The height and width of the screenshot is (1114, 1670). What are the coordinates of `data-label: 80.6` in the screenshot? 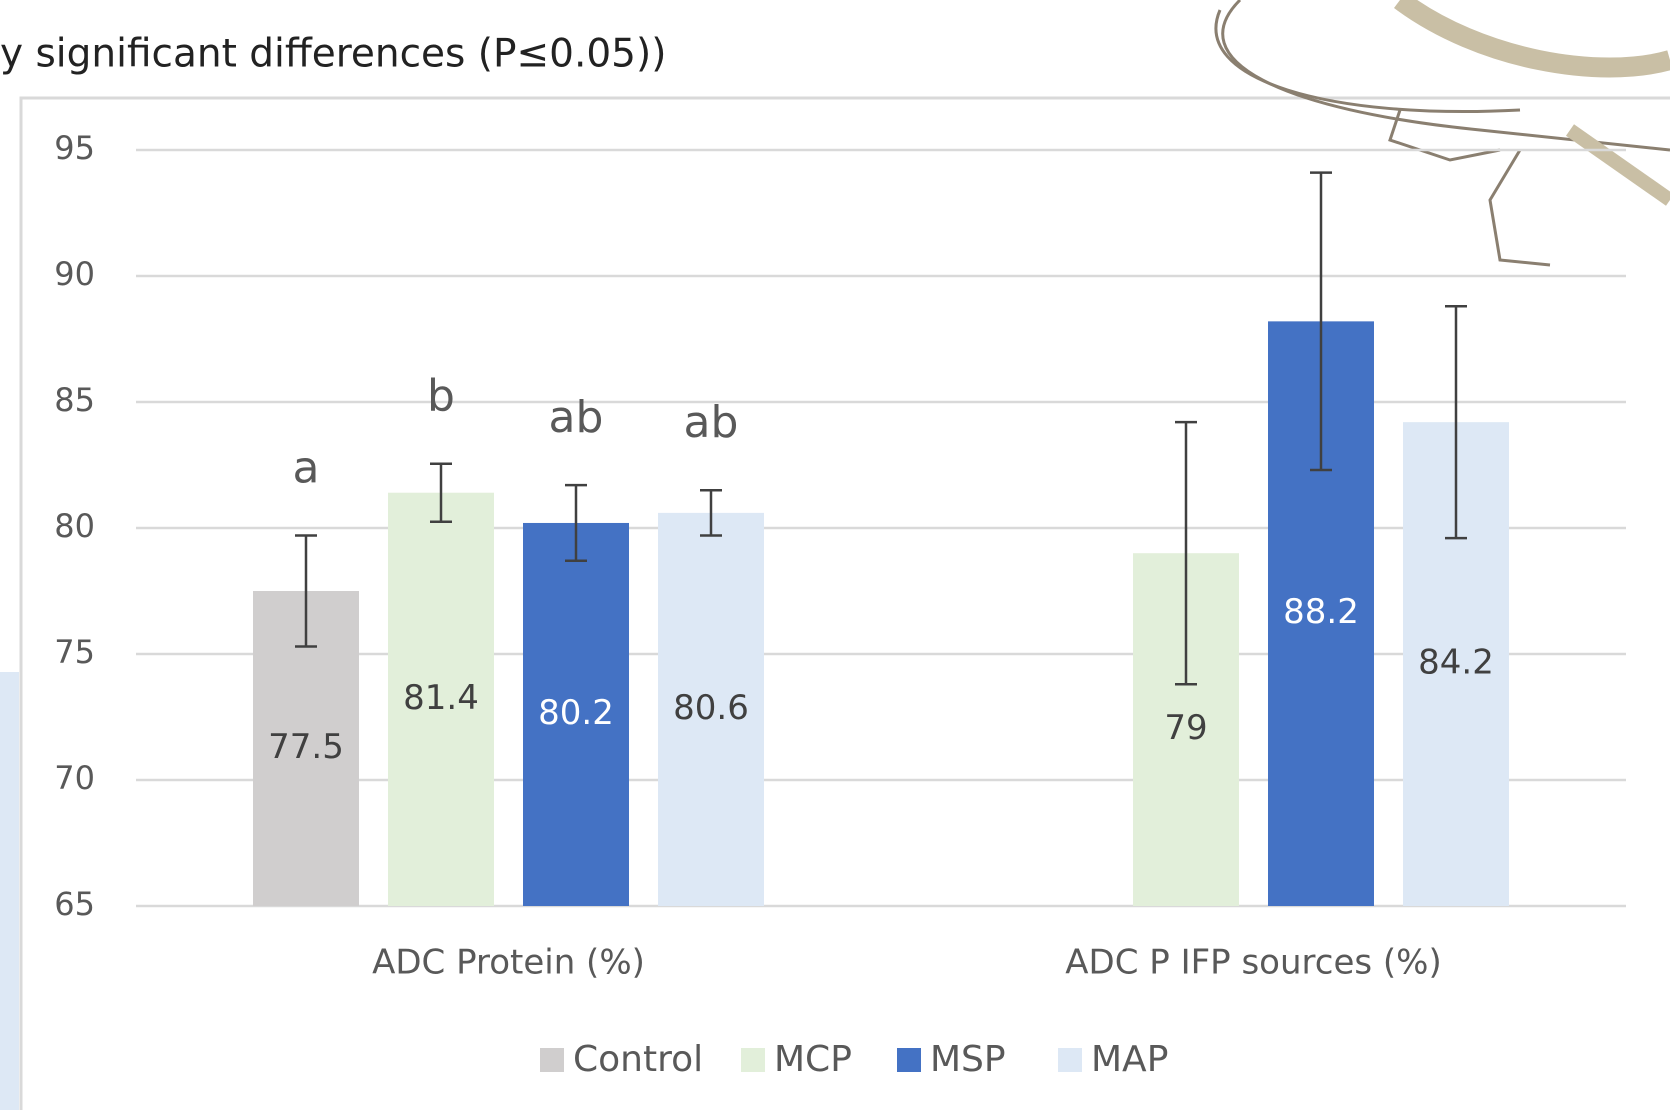 It's located at (711, 708).